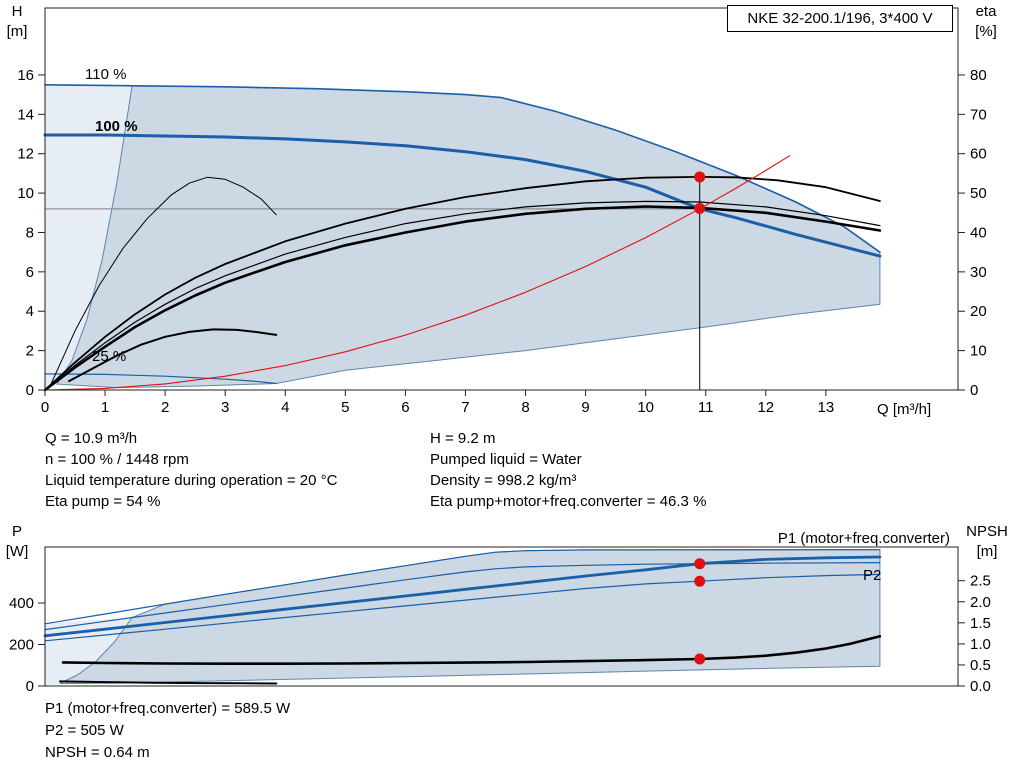 The height and width of the screenshot is (781, 1024). What do you see at coordinates (568, 501) in the screenshot?
I see `info-eta-total: Eta pump+motor+freq.converter = 46.3 %` at bounding box center [568, 501].